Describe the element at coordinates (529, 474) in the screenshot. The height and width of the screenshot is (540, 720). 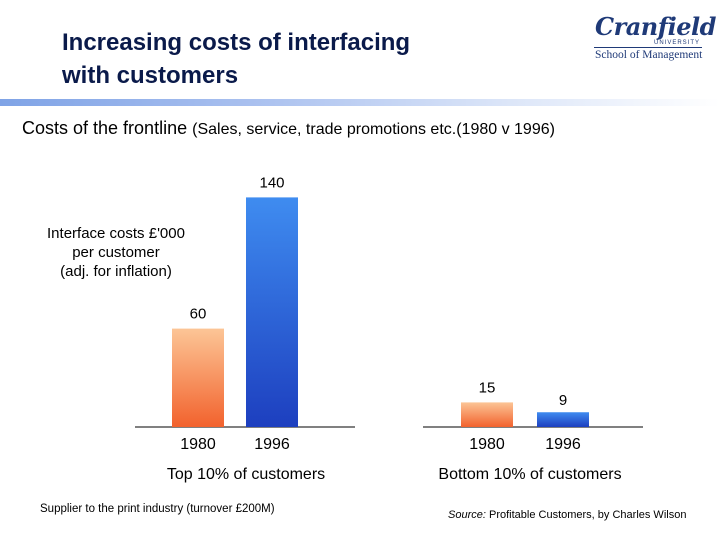
I see `chart-2-title: Bottom 10% of customers` at that location.